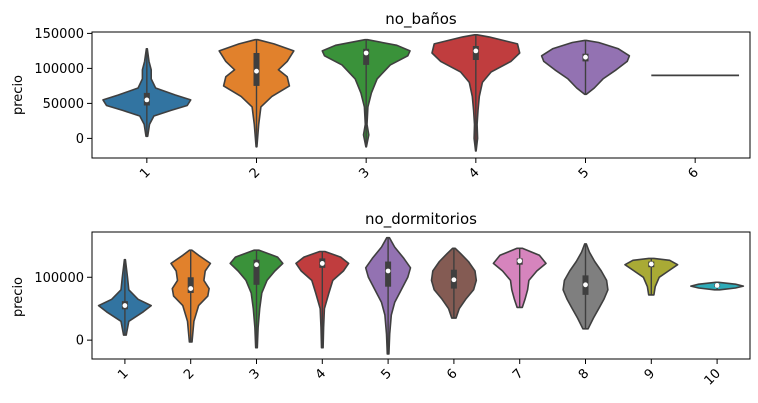 Image resolution: width=758 pixels, height=403 pixels. What do you see at coordinates (59, 34) in the screenshot?
I see `y-tick-label: 150000` at bounding box center [59, 34].